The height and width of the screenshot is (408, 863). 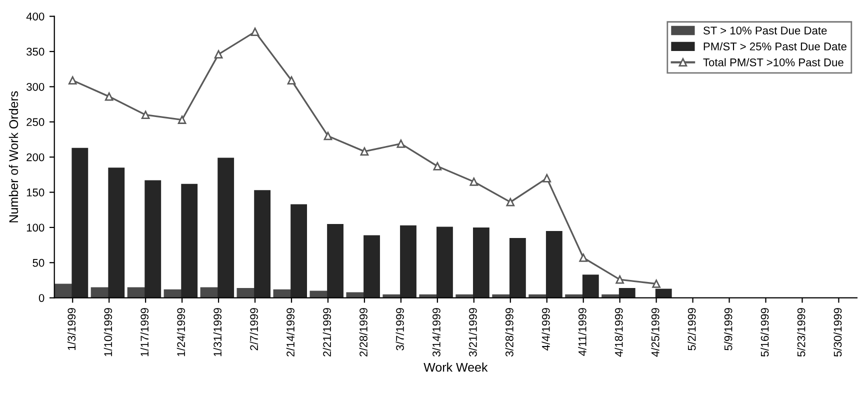 What do you see at coordinates (35, 52) in the screenshot?
I see `y-tick-label: 350` at bounding box center [35, 52].